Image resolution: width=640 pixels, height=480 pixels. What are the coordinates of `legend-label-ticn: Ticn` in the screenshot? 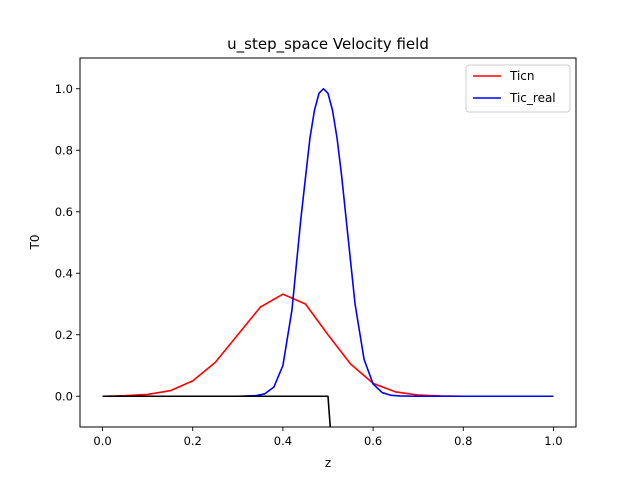 It's located at (522, 76).